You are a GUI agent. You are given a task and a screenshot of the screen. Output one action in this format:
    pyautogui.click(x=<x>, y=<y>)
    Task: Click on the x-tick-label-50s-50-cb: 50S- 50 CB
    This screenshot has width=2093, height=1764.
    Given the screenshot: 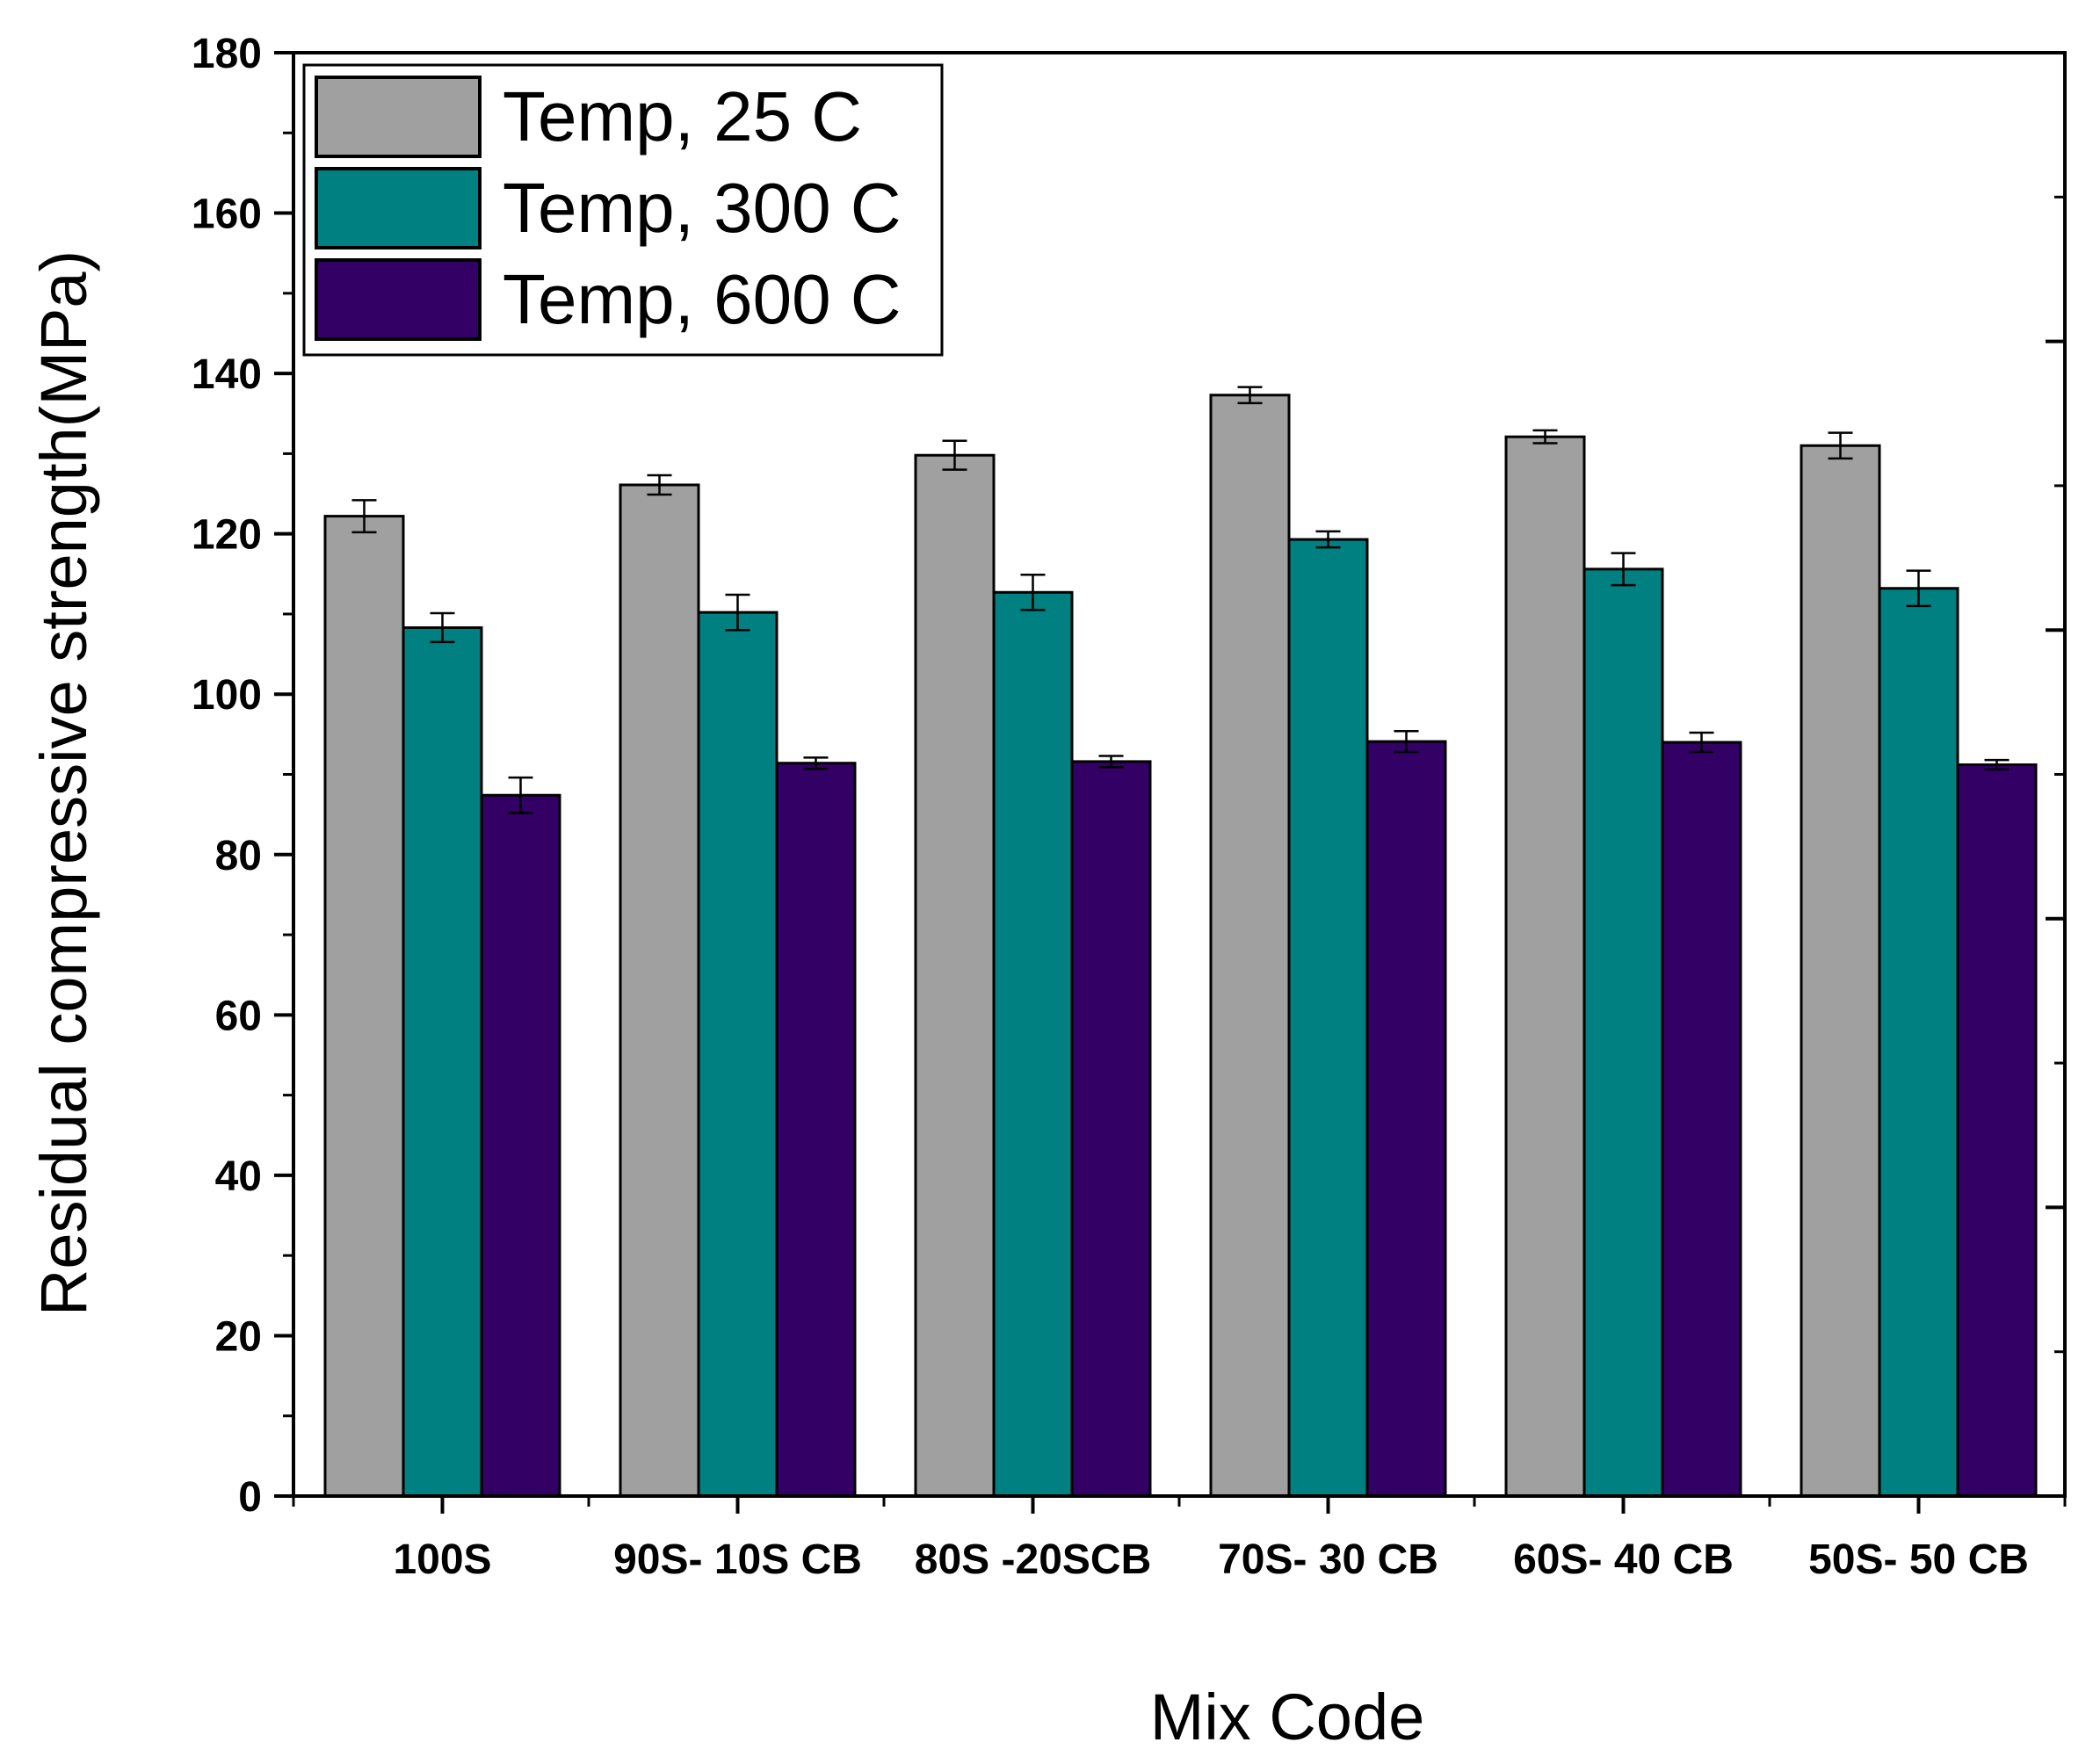 What is the action you would take?
    pyautogui.click(x=1919, y=1560)
    